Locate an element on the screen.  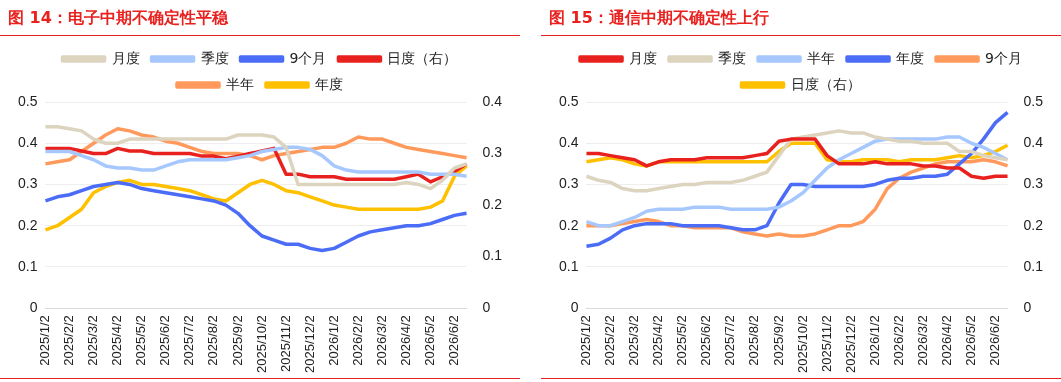
chart-title: 图 15：通信中期不确定性上行 is located at coordinates (801, 18).